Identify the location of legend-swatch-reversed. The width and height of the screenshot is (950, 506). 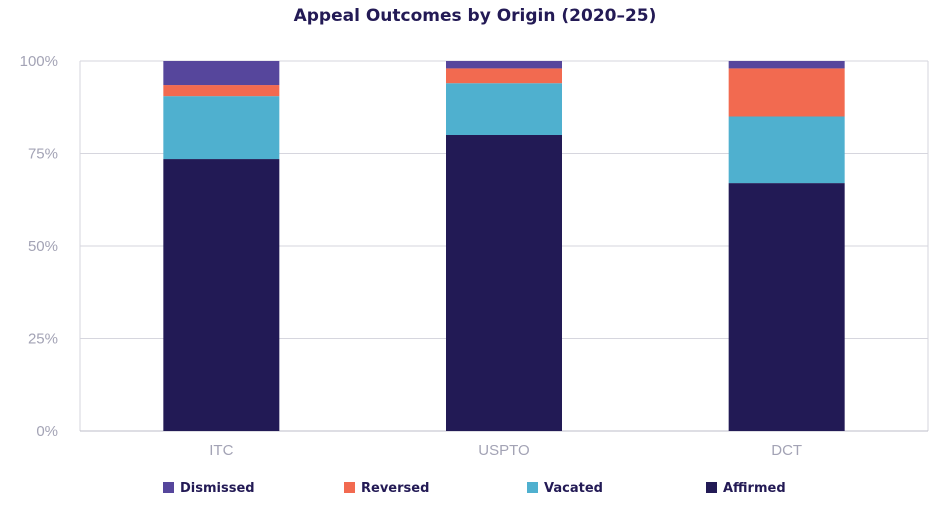
(349, 487).